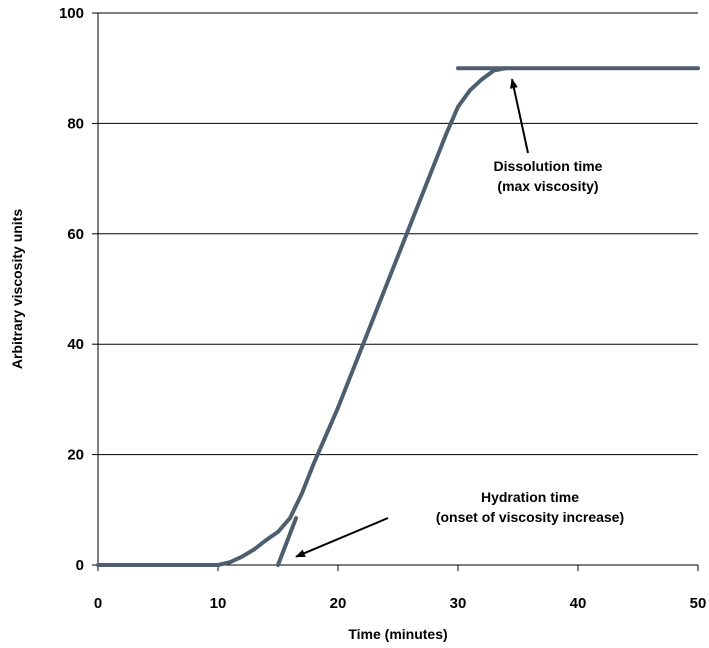  I want to click on annotation-text: Hydration time, so click(530, 497).